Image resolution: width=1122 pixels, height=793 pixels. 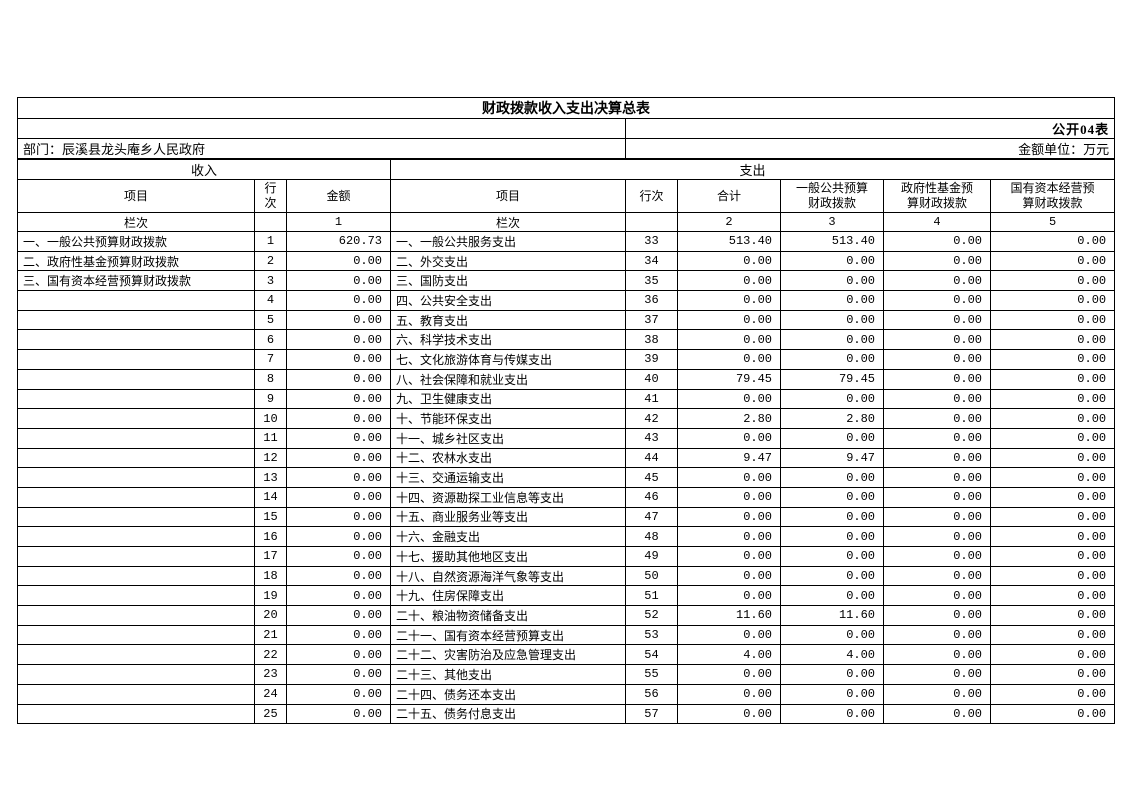 I want to click on income-line-cell: 6, so click(x=270, y=340).